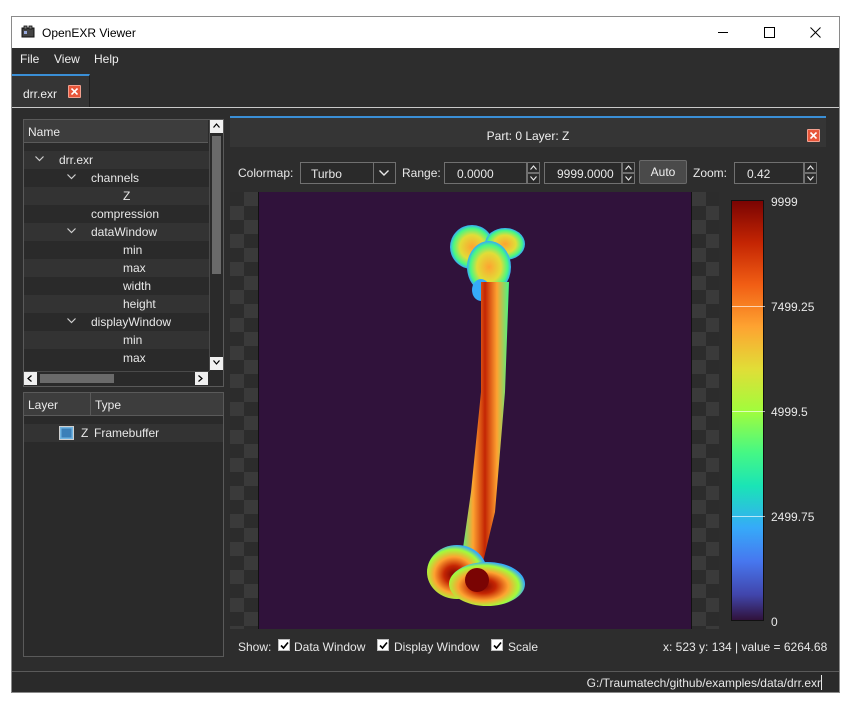 The height and width of the screenshot is (705, 854). I want to click on minimize-icon, so click(723, 32).